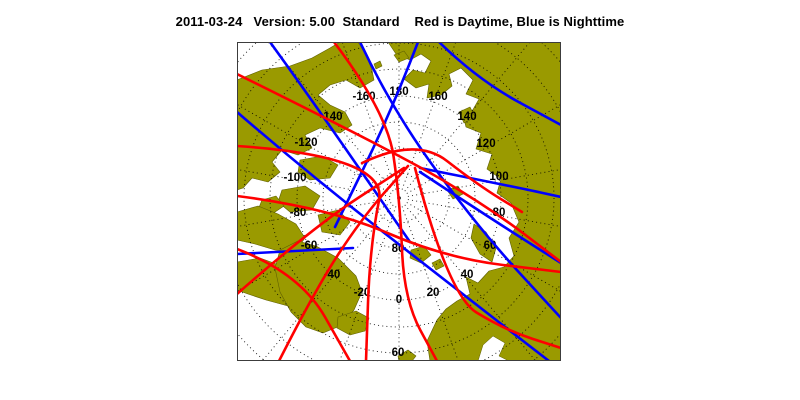 The width and height of the screenshot is (800, 400). What do you see at coordinates (294, 178) in the screenshot?
I see `longitude-label: -100` at bounding box center [294, 178].